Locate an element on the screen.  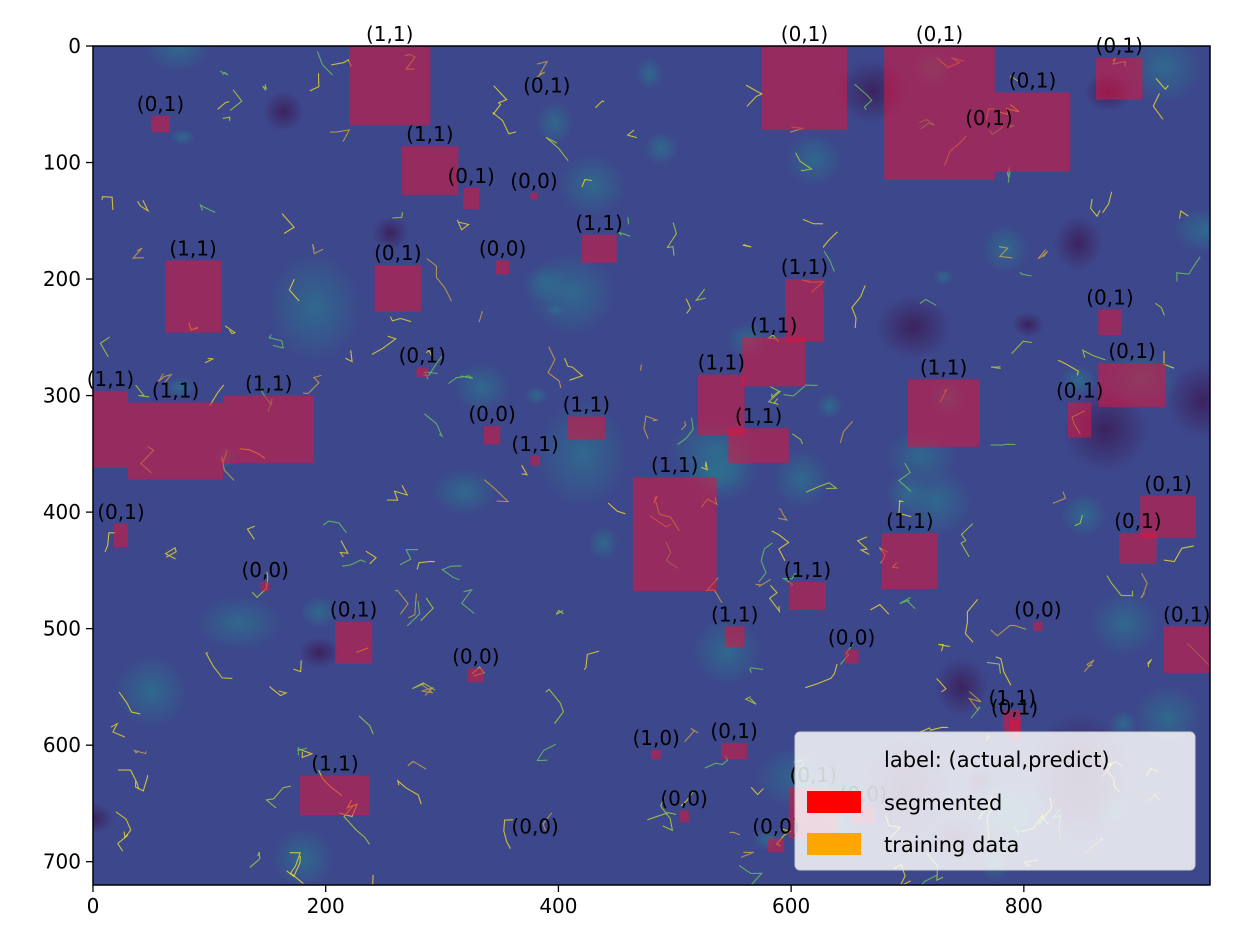
y-tick-label: 700 is located at coordinates (62, 862).